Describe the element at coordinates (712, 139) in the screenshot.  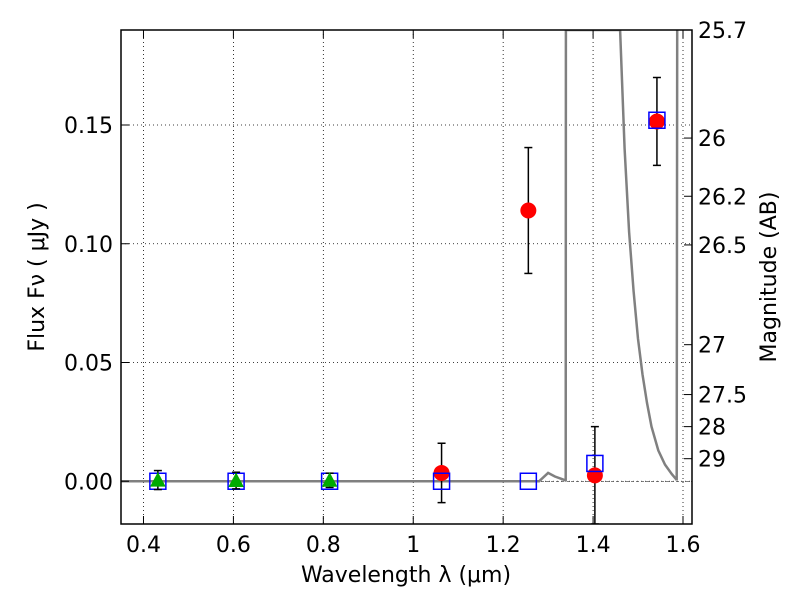
I see `right-axis-tick-label: 26` at that location.